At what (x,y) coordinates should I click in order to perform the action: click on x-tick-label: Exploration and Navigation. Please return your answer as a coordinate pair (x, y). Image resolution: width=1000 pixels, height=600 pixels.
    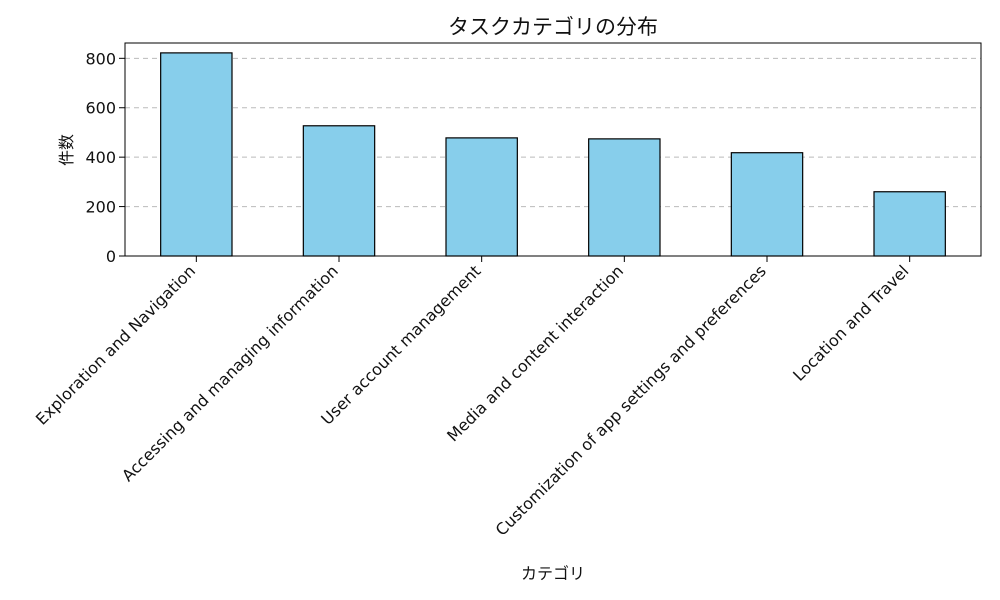
    Looking at the image, I should click on (115, 344).